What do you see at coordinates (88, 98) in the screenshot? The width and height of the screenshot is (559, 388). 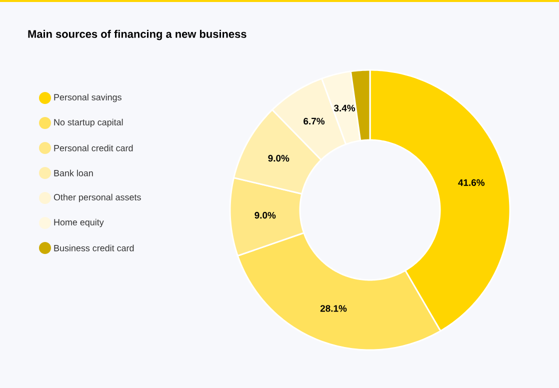 I see `legend-label: Personal savings` at bounding box center [88, 98].